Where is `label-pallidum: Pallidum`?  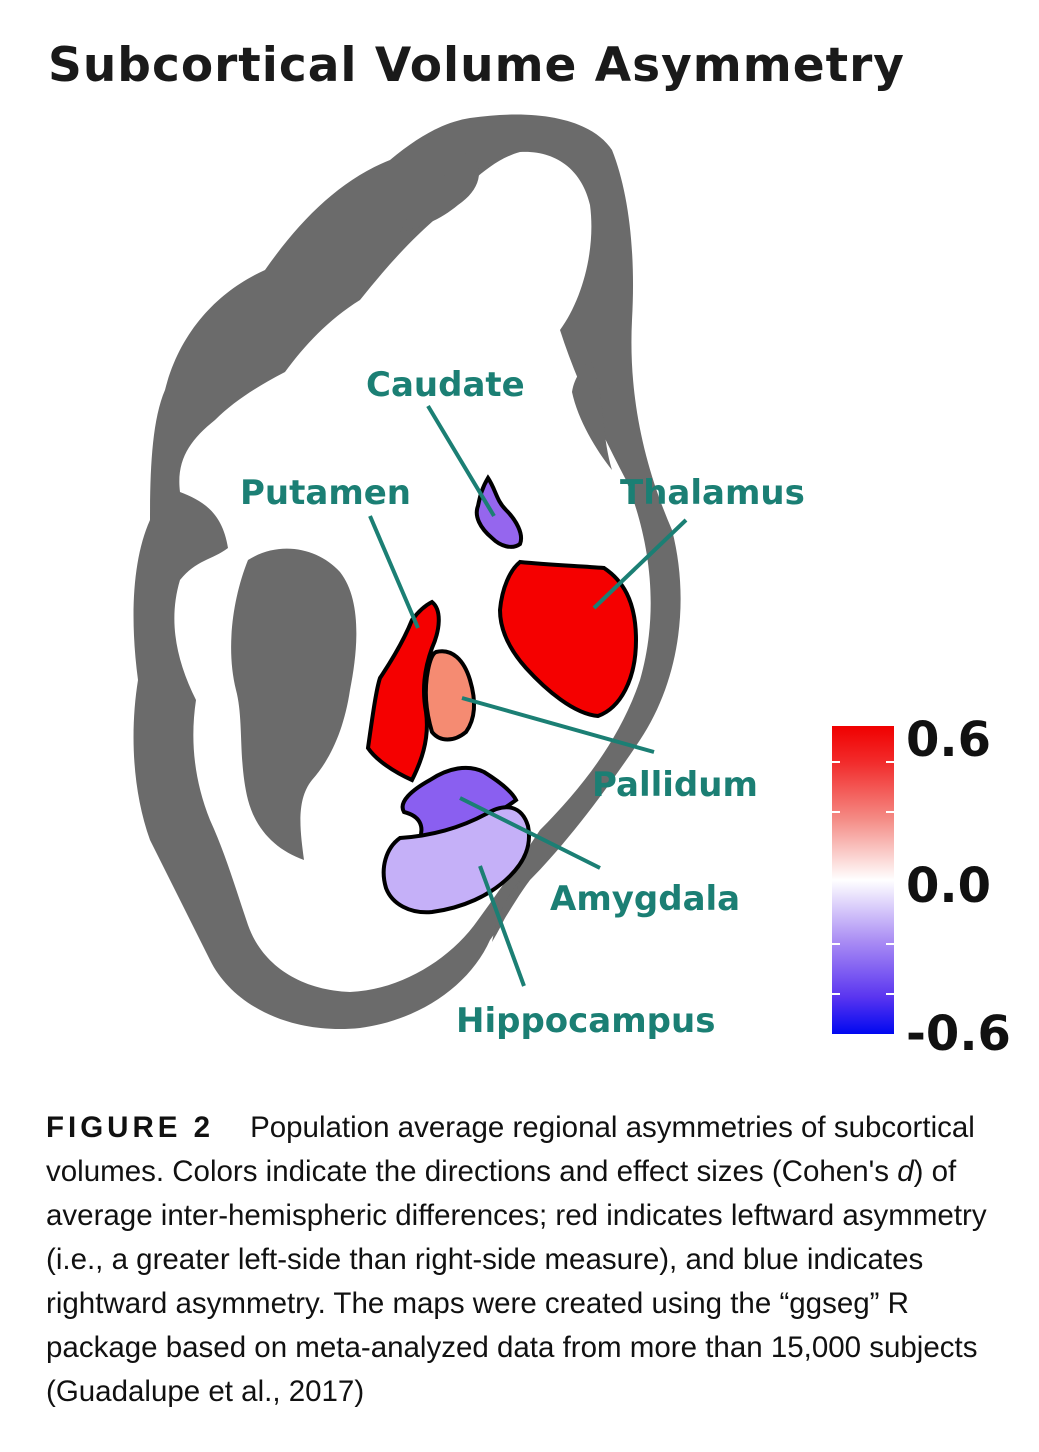
label-pallidum: Pallidum is located at coordinates (675, 785).